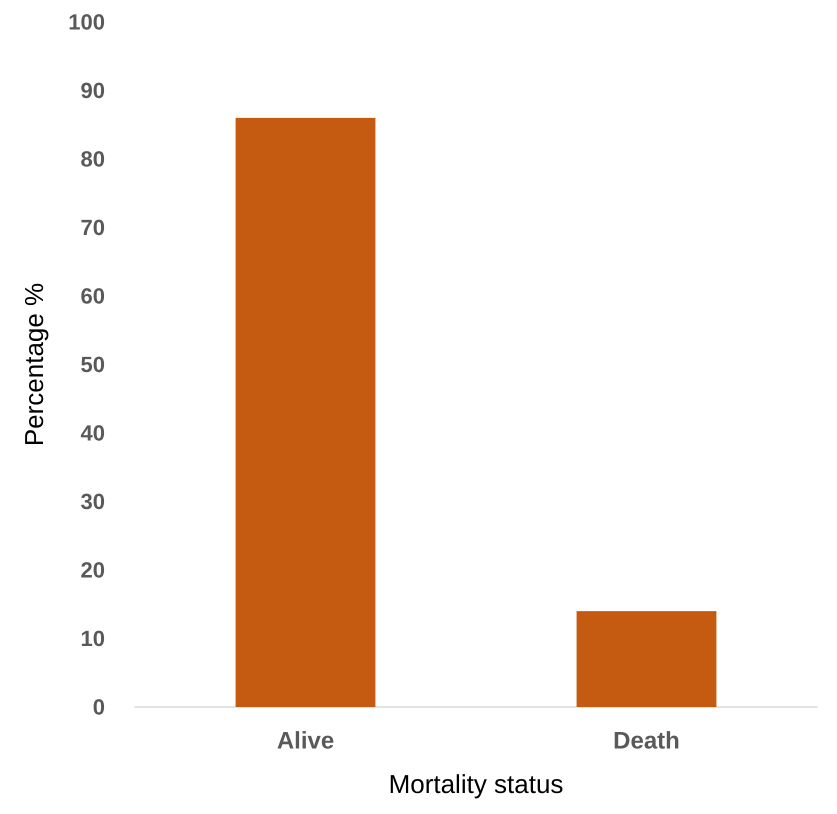 The width and height of the screenshot is (837, 814). I want to click on y-tick-label: 60, so click(92, 296).